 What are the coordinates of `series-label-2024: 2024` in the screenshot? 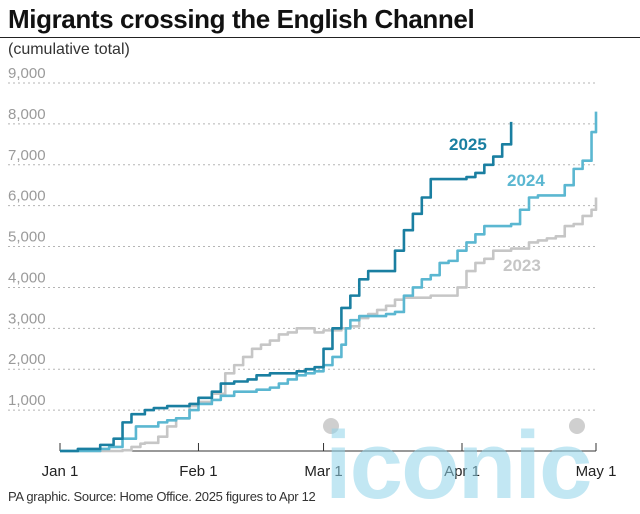 It's located at (526, 180).